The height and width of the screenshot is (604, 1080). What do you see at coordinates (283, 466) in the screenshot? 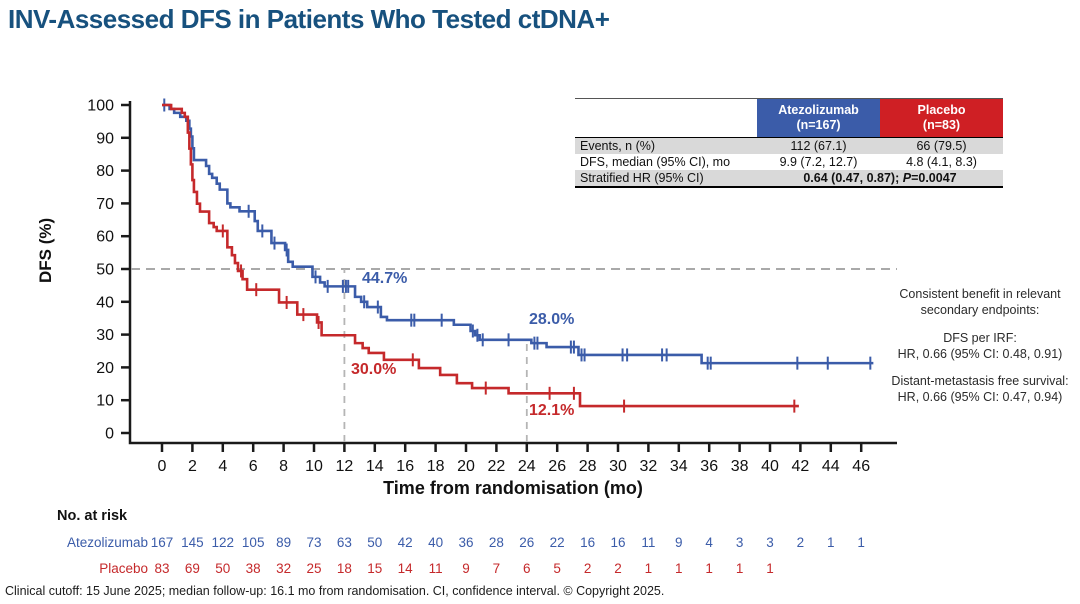
I see `x-tick-label: 8` at bounding box center [283, 466].